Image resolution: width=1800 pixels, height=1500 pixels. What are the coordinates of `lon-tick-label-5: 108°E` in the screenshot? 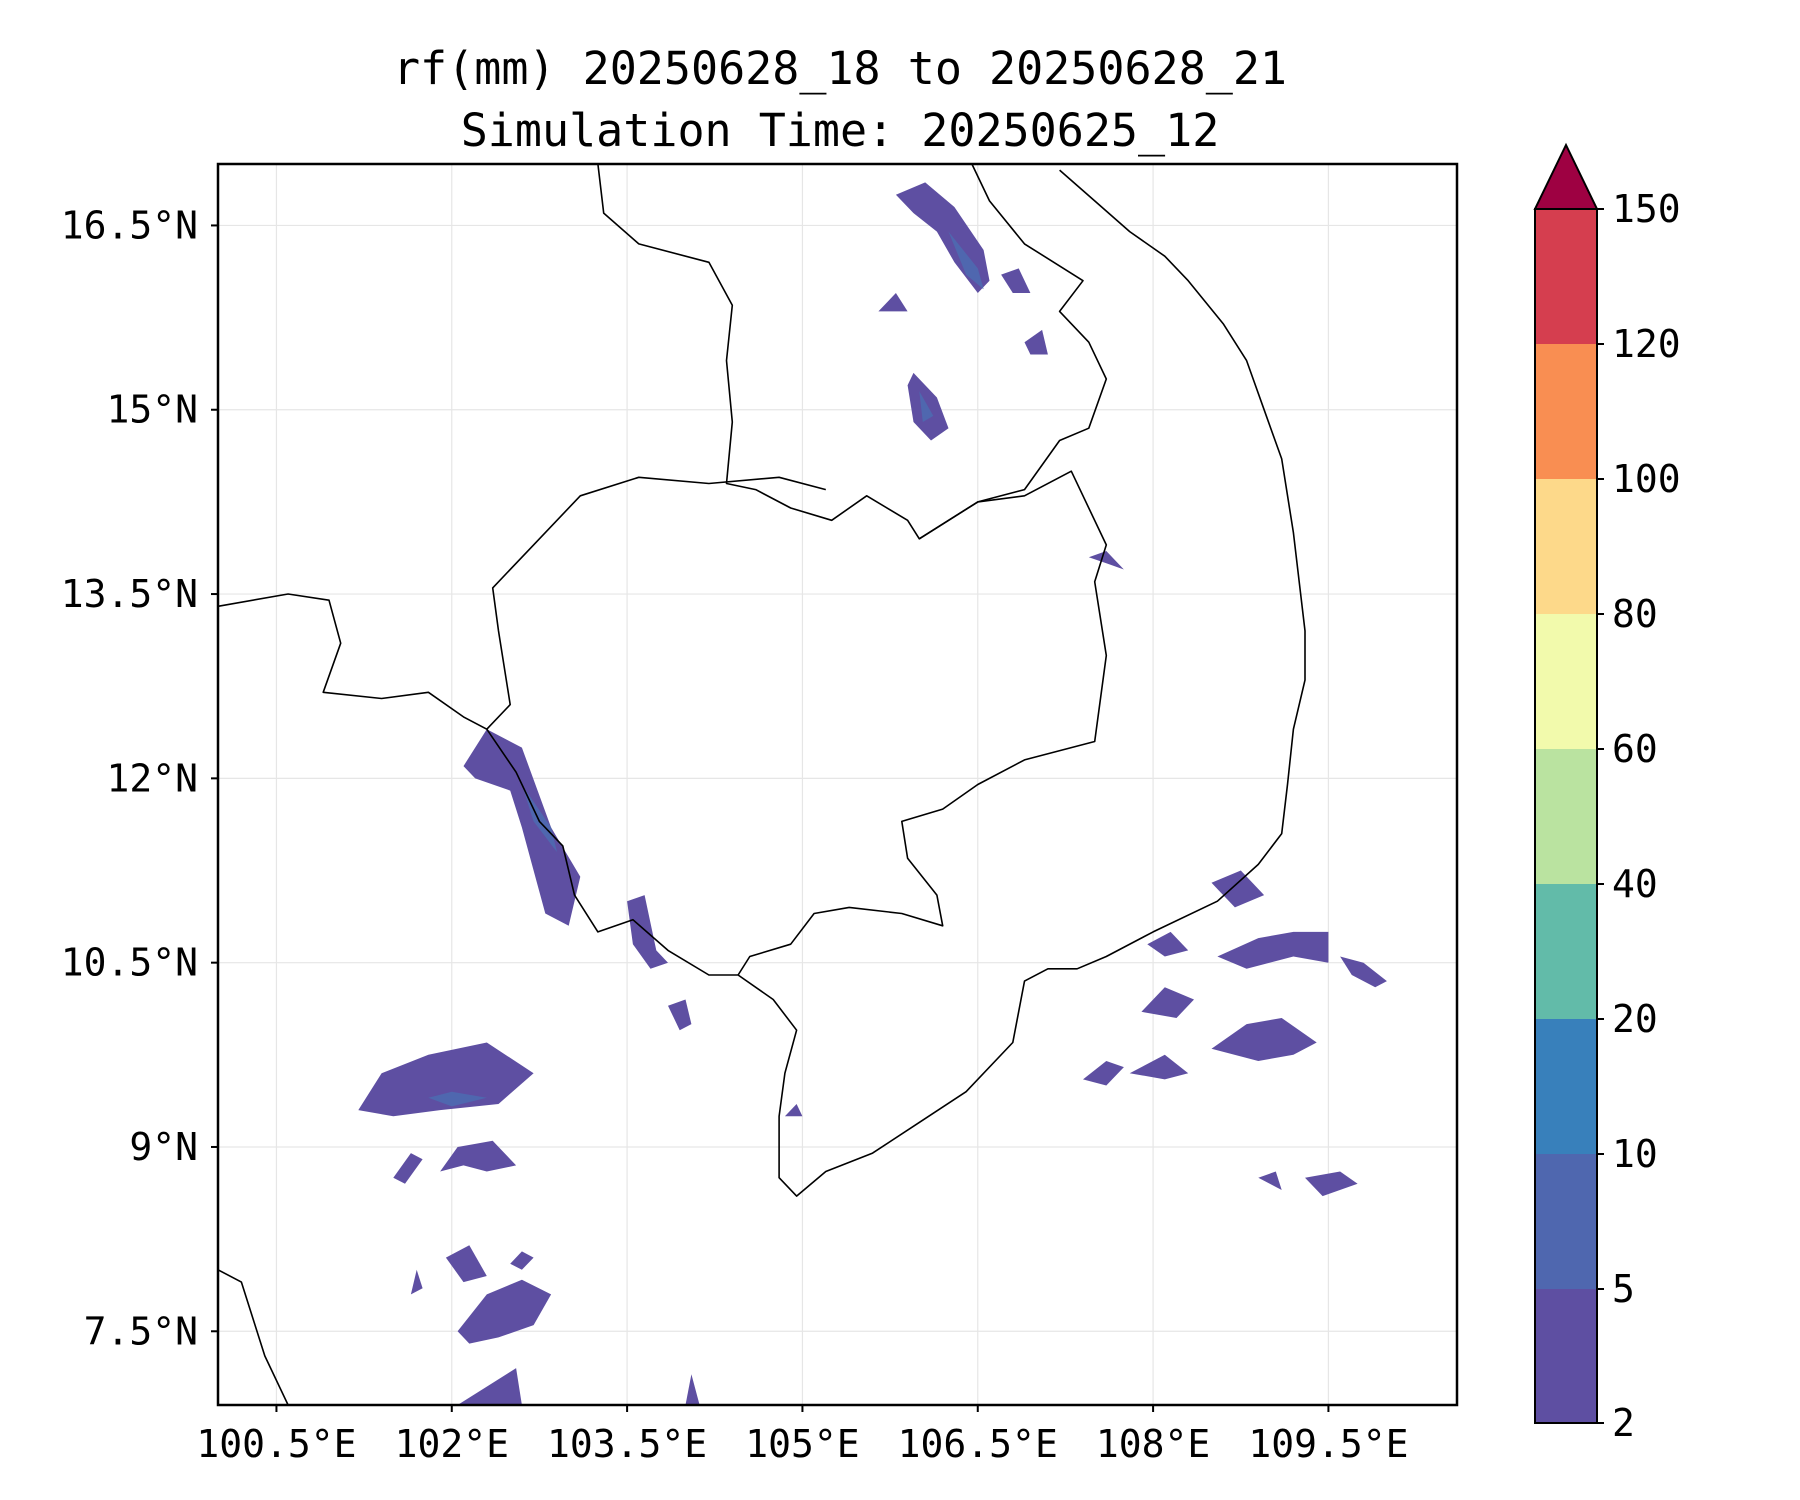 It's located at (1153, 1444).